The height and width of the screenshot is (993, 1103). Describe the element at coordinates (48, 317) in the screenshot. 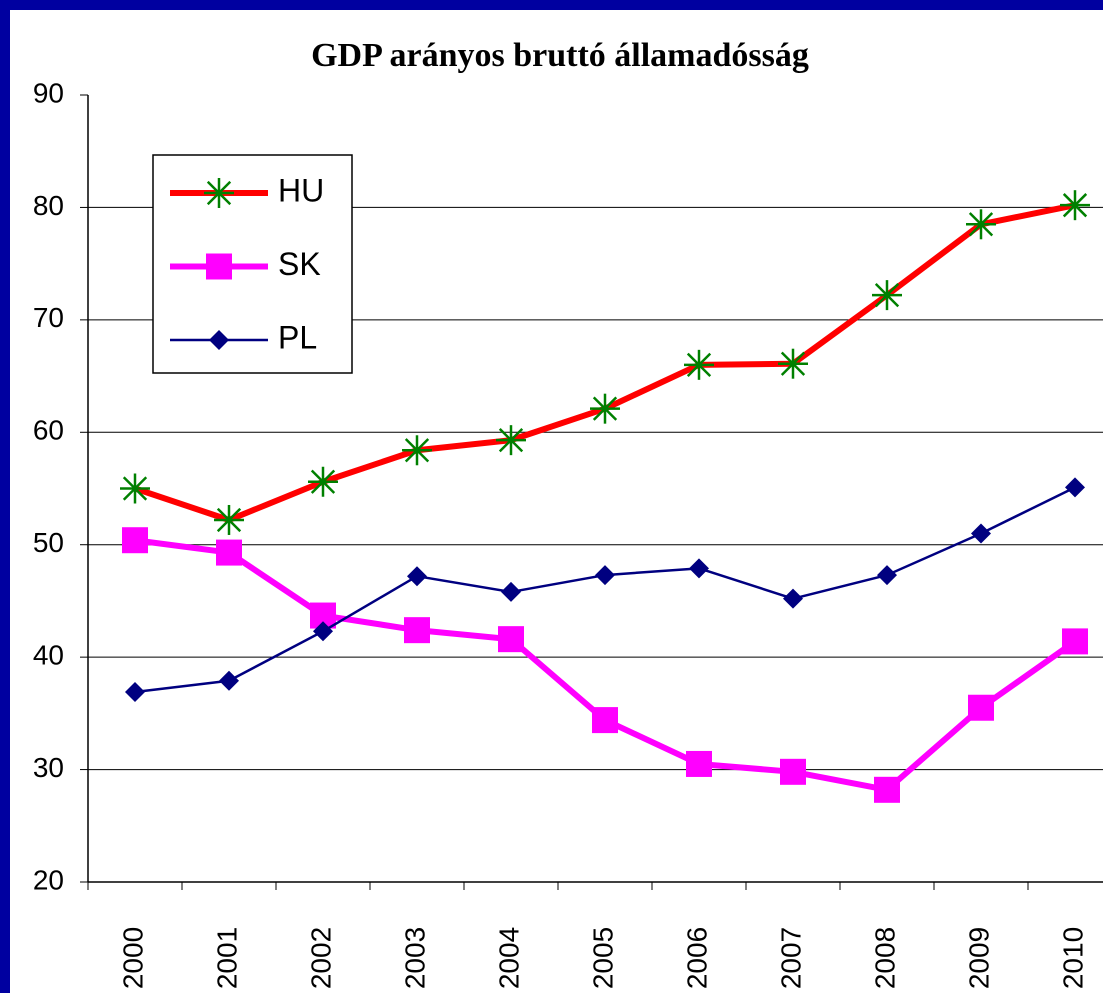

I see `y-tick-label: 70` at that location.